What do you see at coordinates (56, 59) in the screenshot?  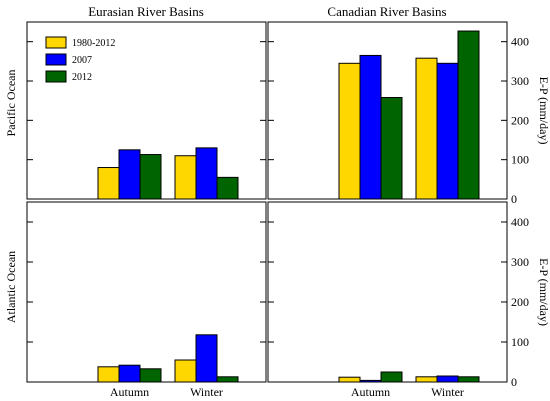 I see `legend-swatch-2007` at bounding box center [56, 59].